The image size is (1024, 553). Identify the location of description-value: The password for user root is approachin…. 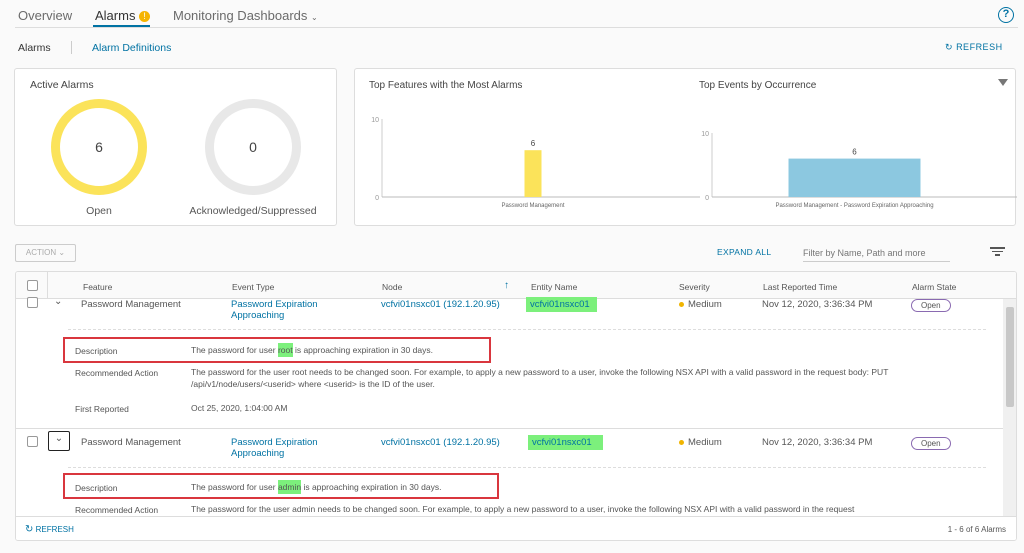
(312, 350).